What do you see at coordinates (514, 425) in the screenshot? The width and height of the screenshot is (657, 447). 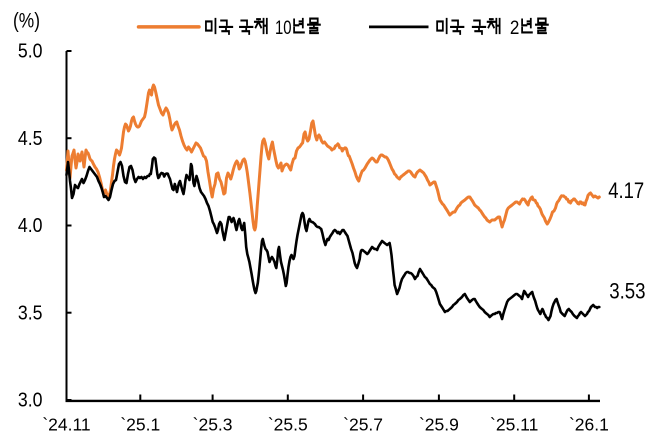 I see `svg-text: `25.11` at bounding box center [514, 425].